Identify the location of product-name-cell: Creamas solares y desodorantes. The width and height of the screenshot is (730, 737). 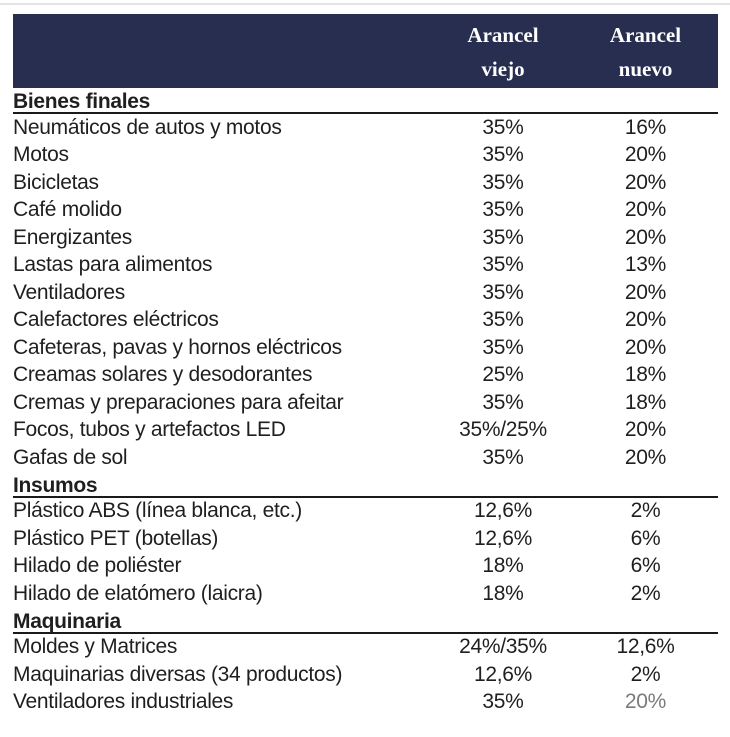
(163, 375).